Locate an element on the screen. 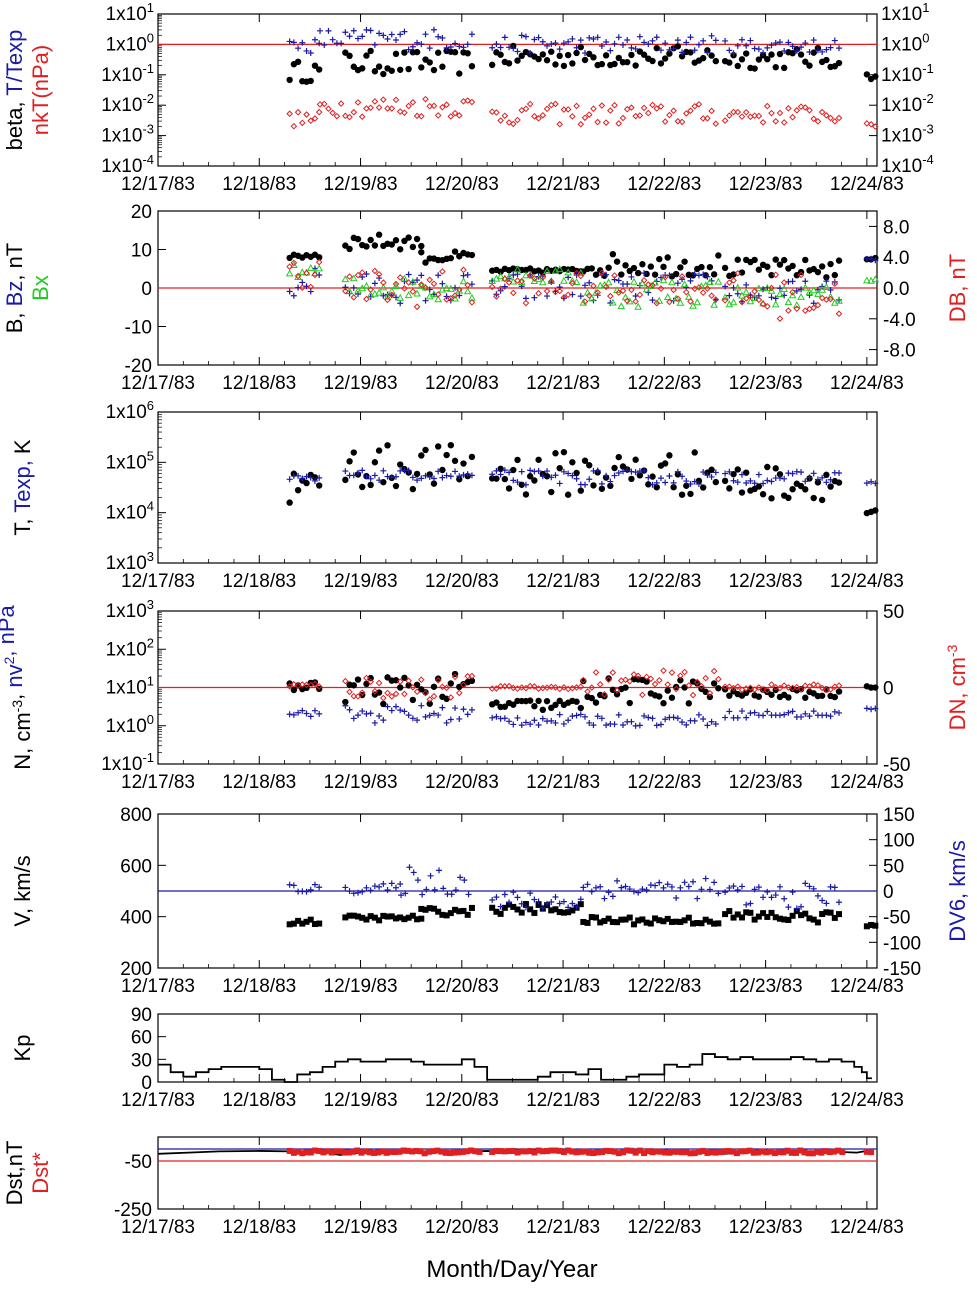 This screenshot has width=977, height=1290. y-rtick-label-beta-3-exp: -1 is located at coordinates (928, 68).